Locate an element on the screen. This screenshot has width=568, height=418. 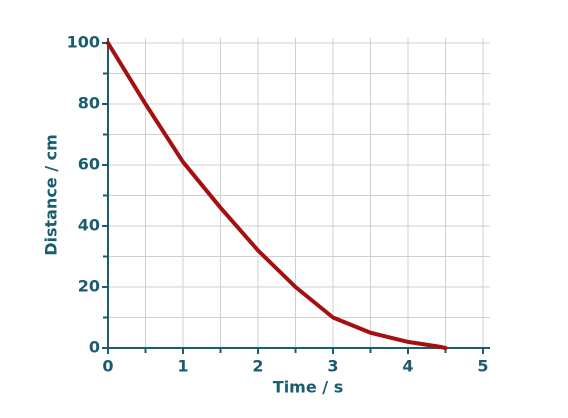
y-tick-label: 100 is located at coordinates (83, 42).